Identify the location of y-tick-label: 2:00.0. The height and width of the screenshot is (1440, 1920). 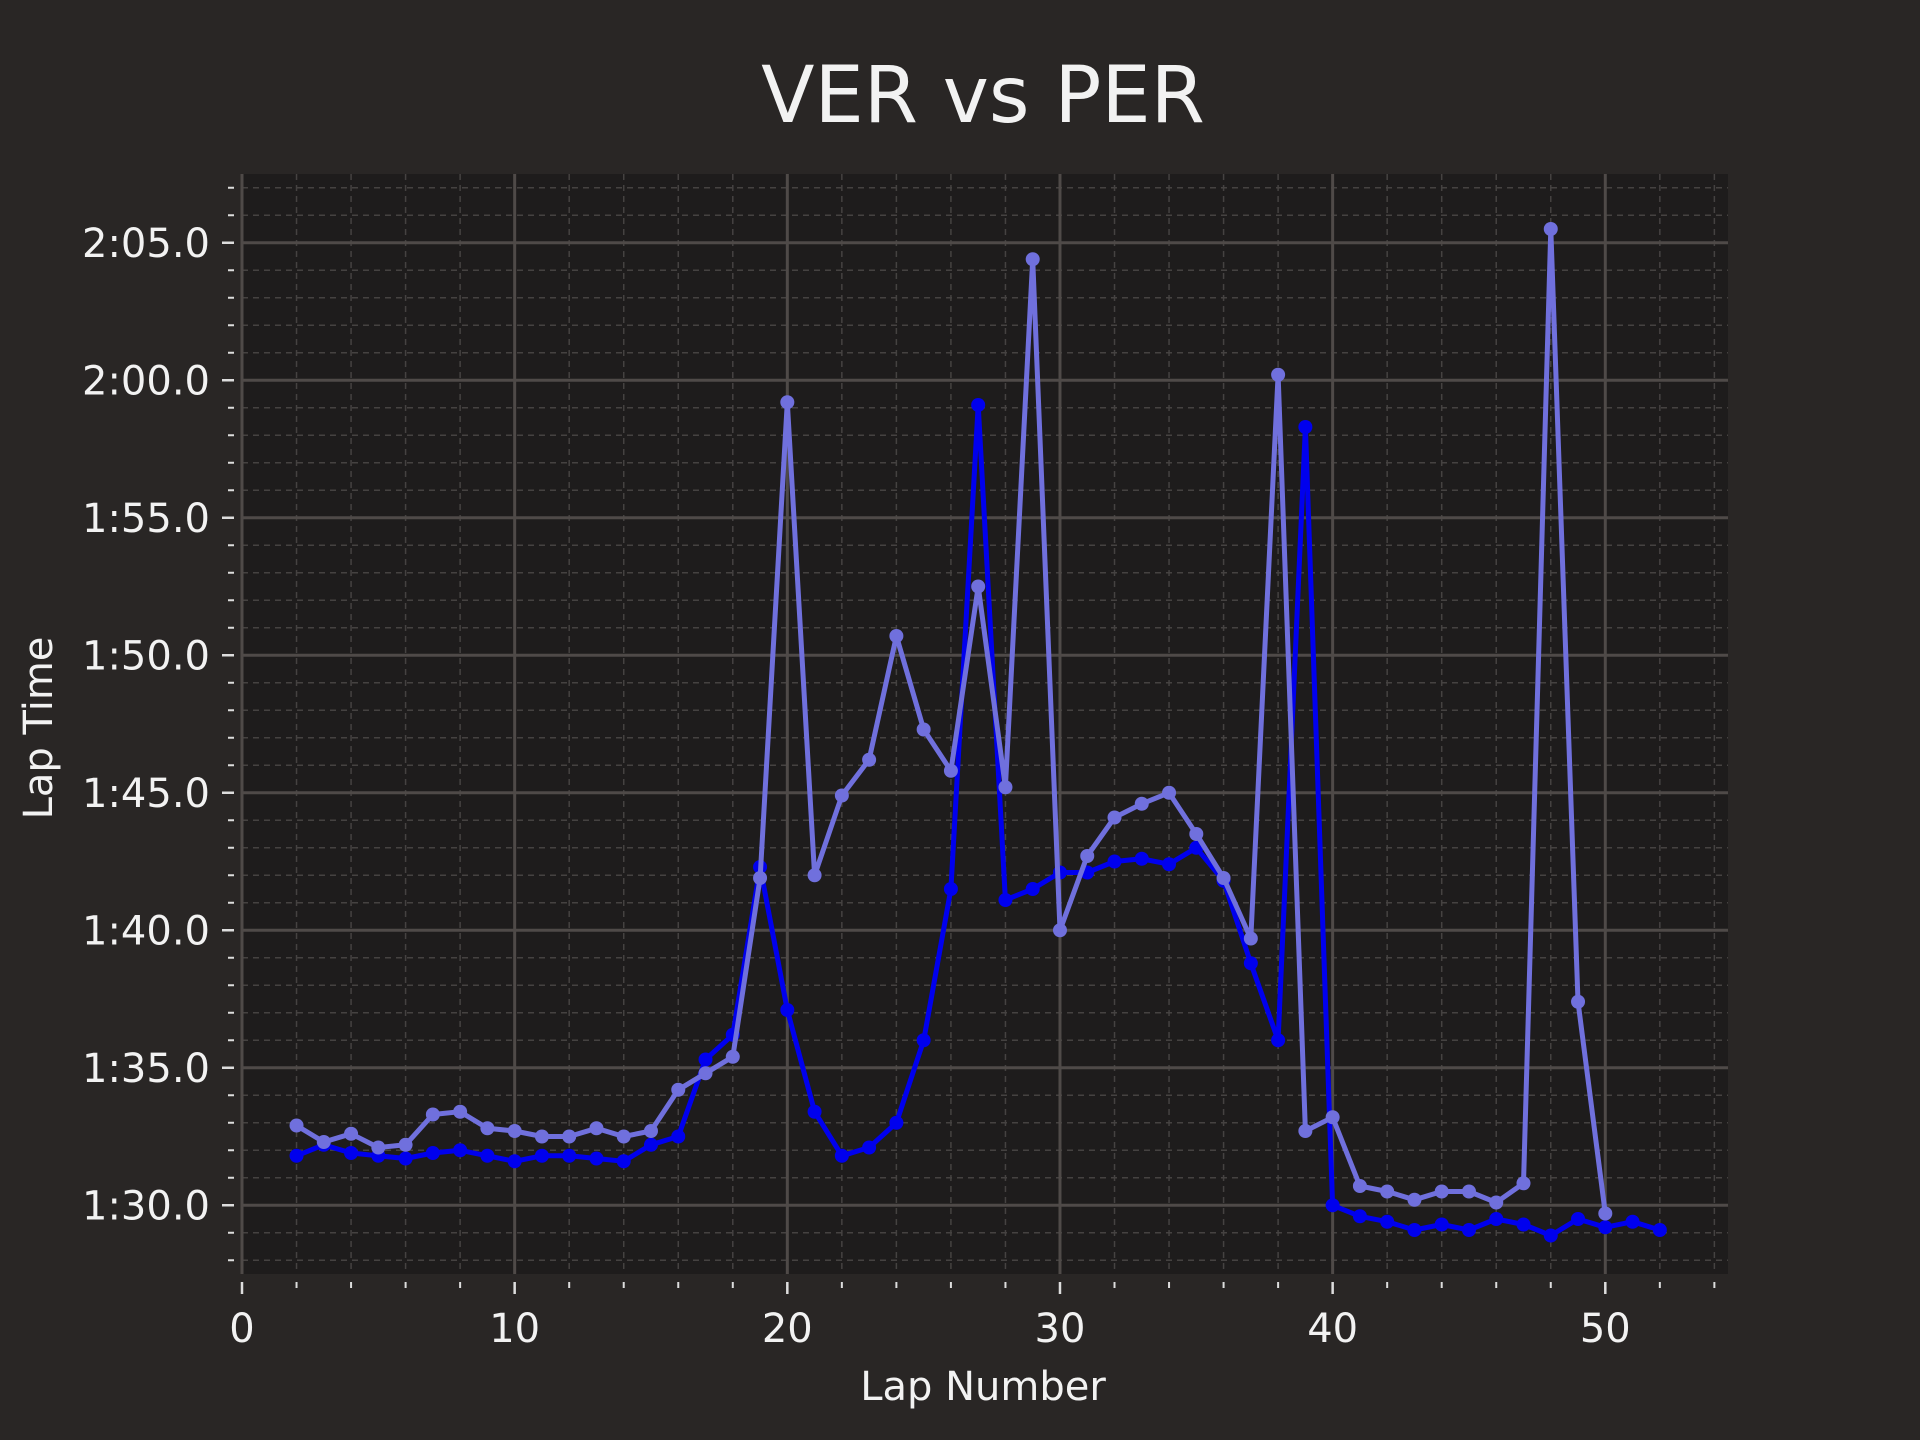
(146, 381).